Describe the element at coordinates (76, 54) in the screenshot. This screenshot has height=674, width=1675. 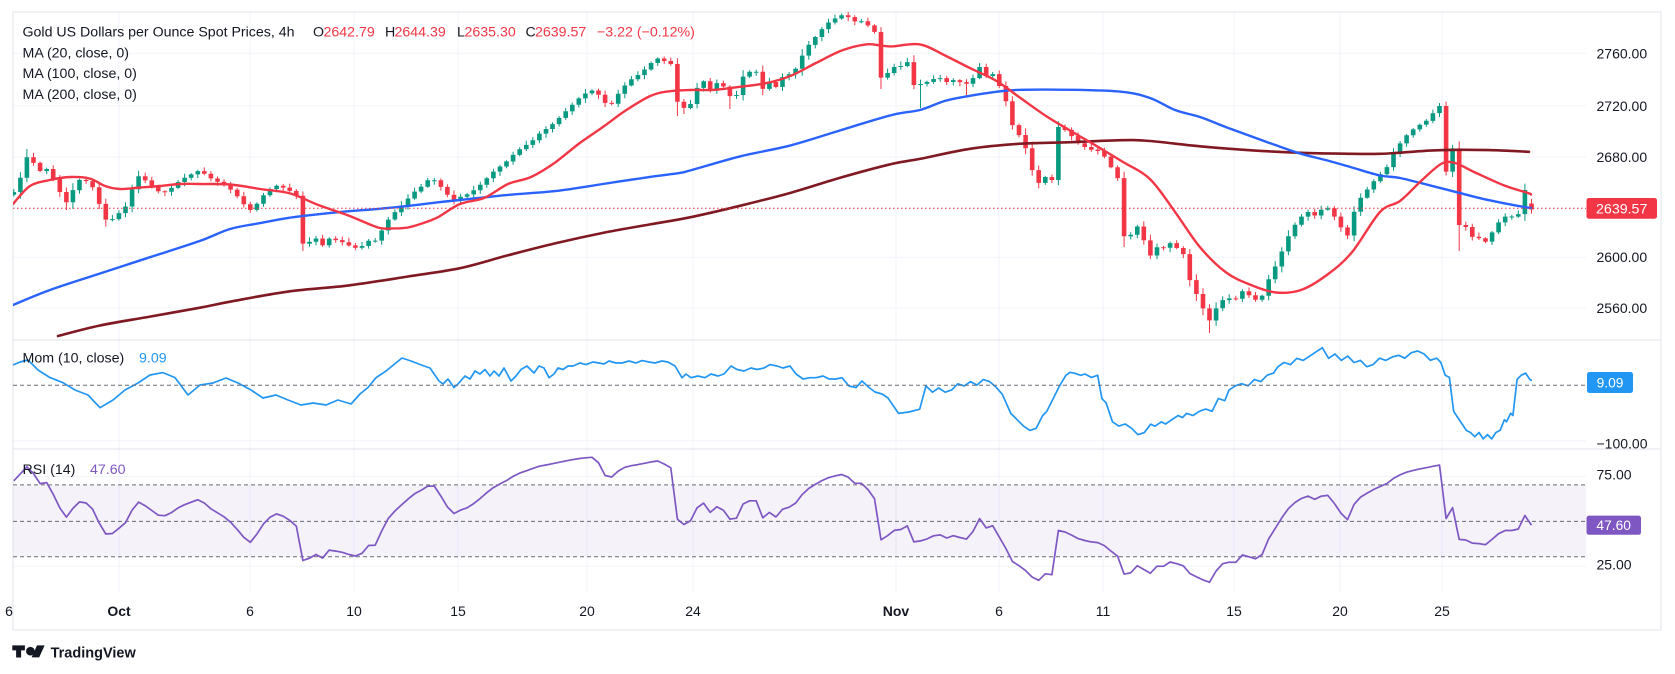
I see `svg-text: MA (20, close, 0)` at that location.